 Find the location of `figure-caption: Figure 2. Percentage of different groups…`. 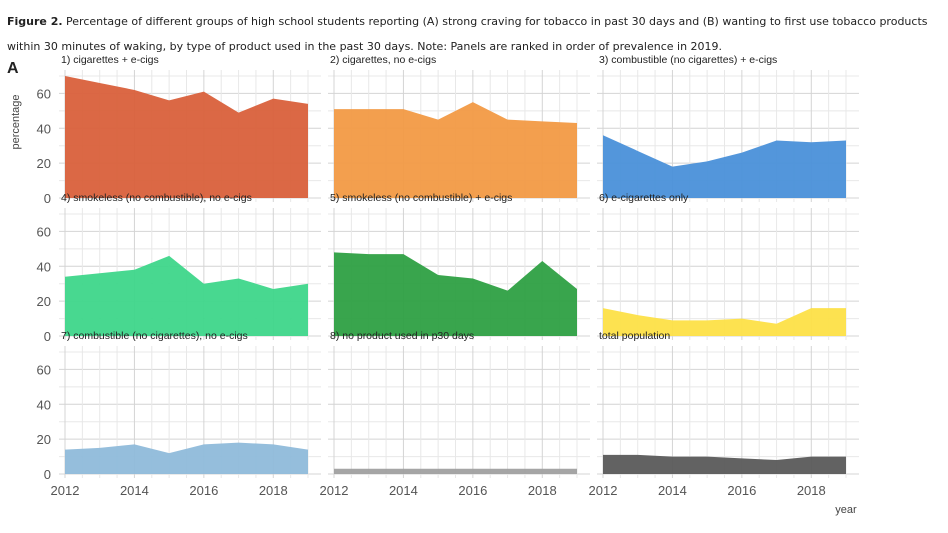

figure-caption: Figure 2. Percentage of different groups… is located at coordinates (475, 34).